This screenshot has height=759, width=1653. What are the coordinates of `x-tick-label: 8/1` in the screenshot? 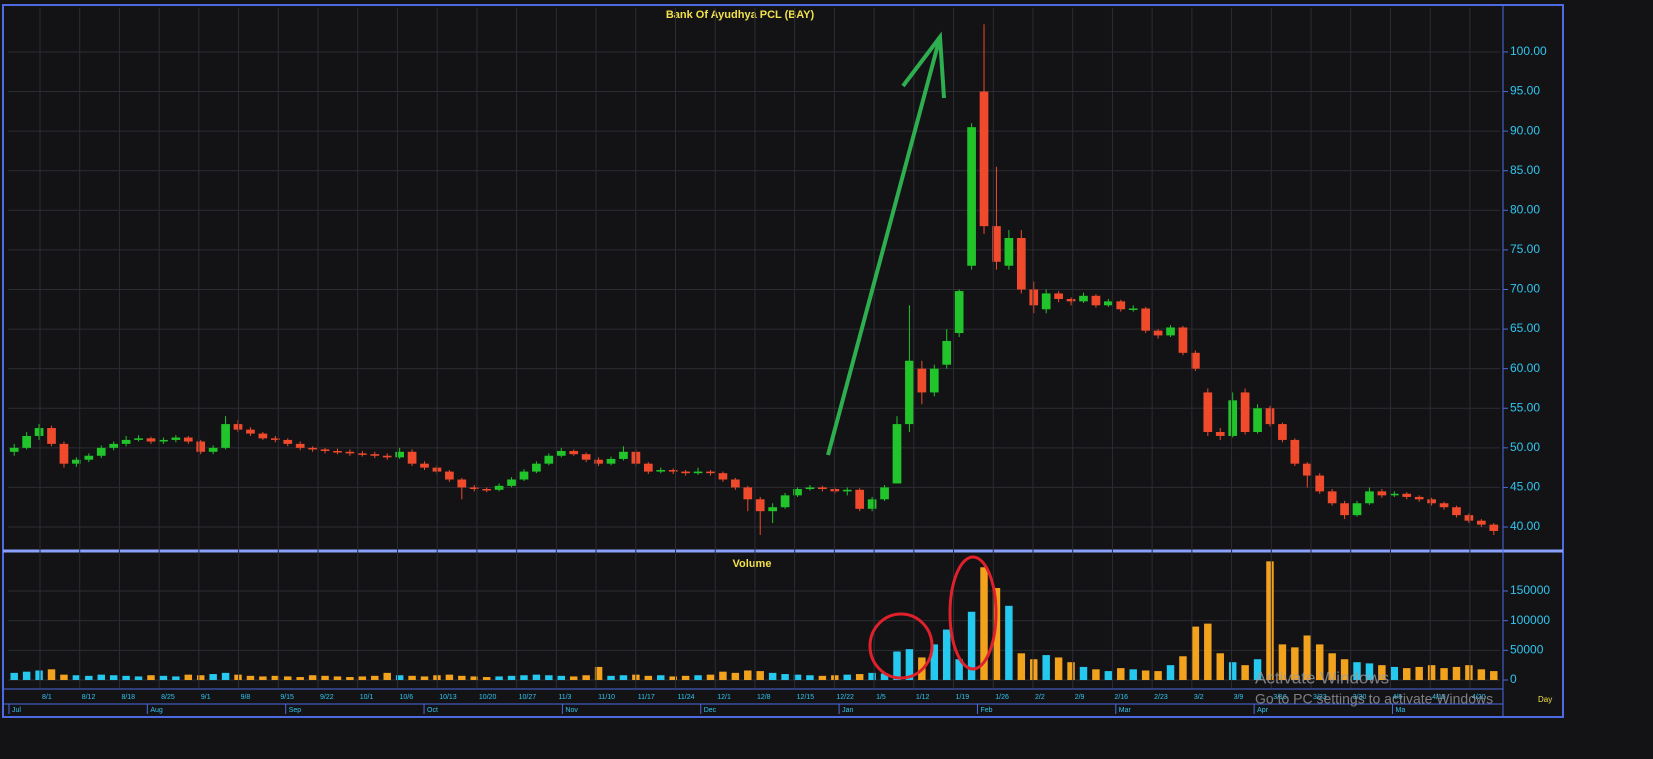 It's located at (47, 697).